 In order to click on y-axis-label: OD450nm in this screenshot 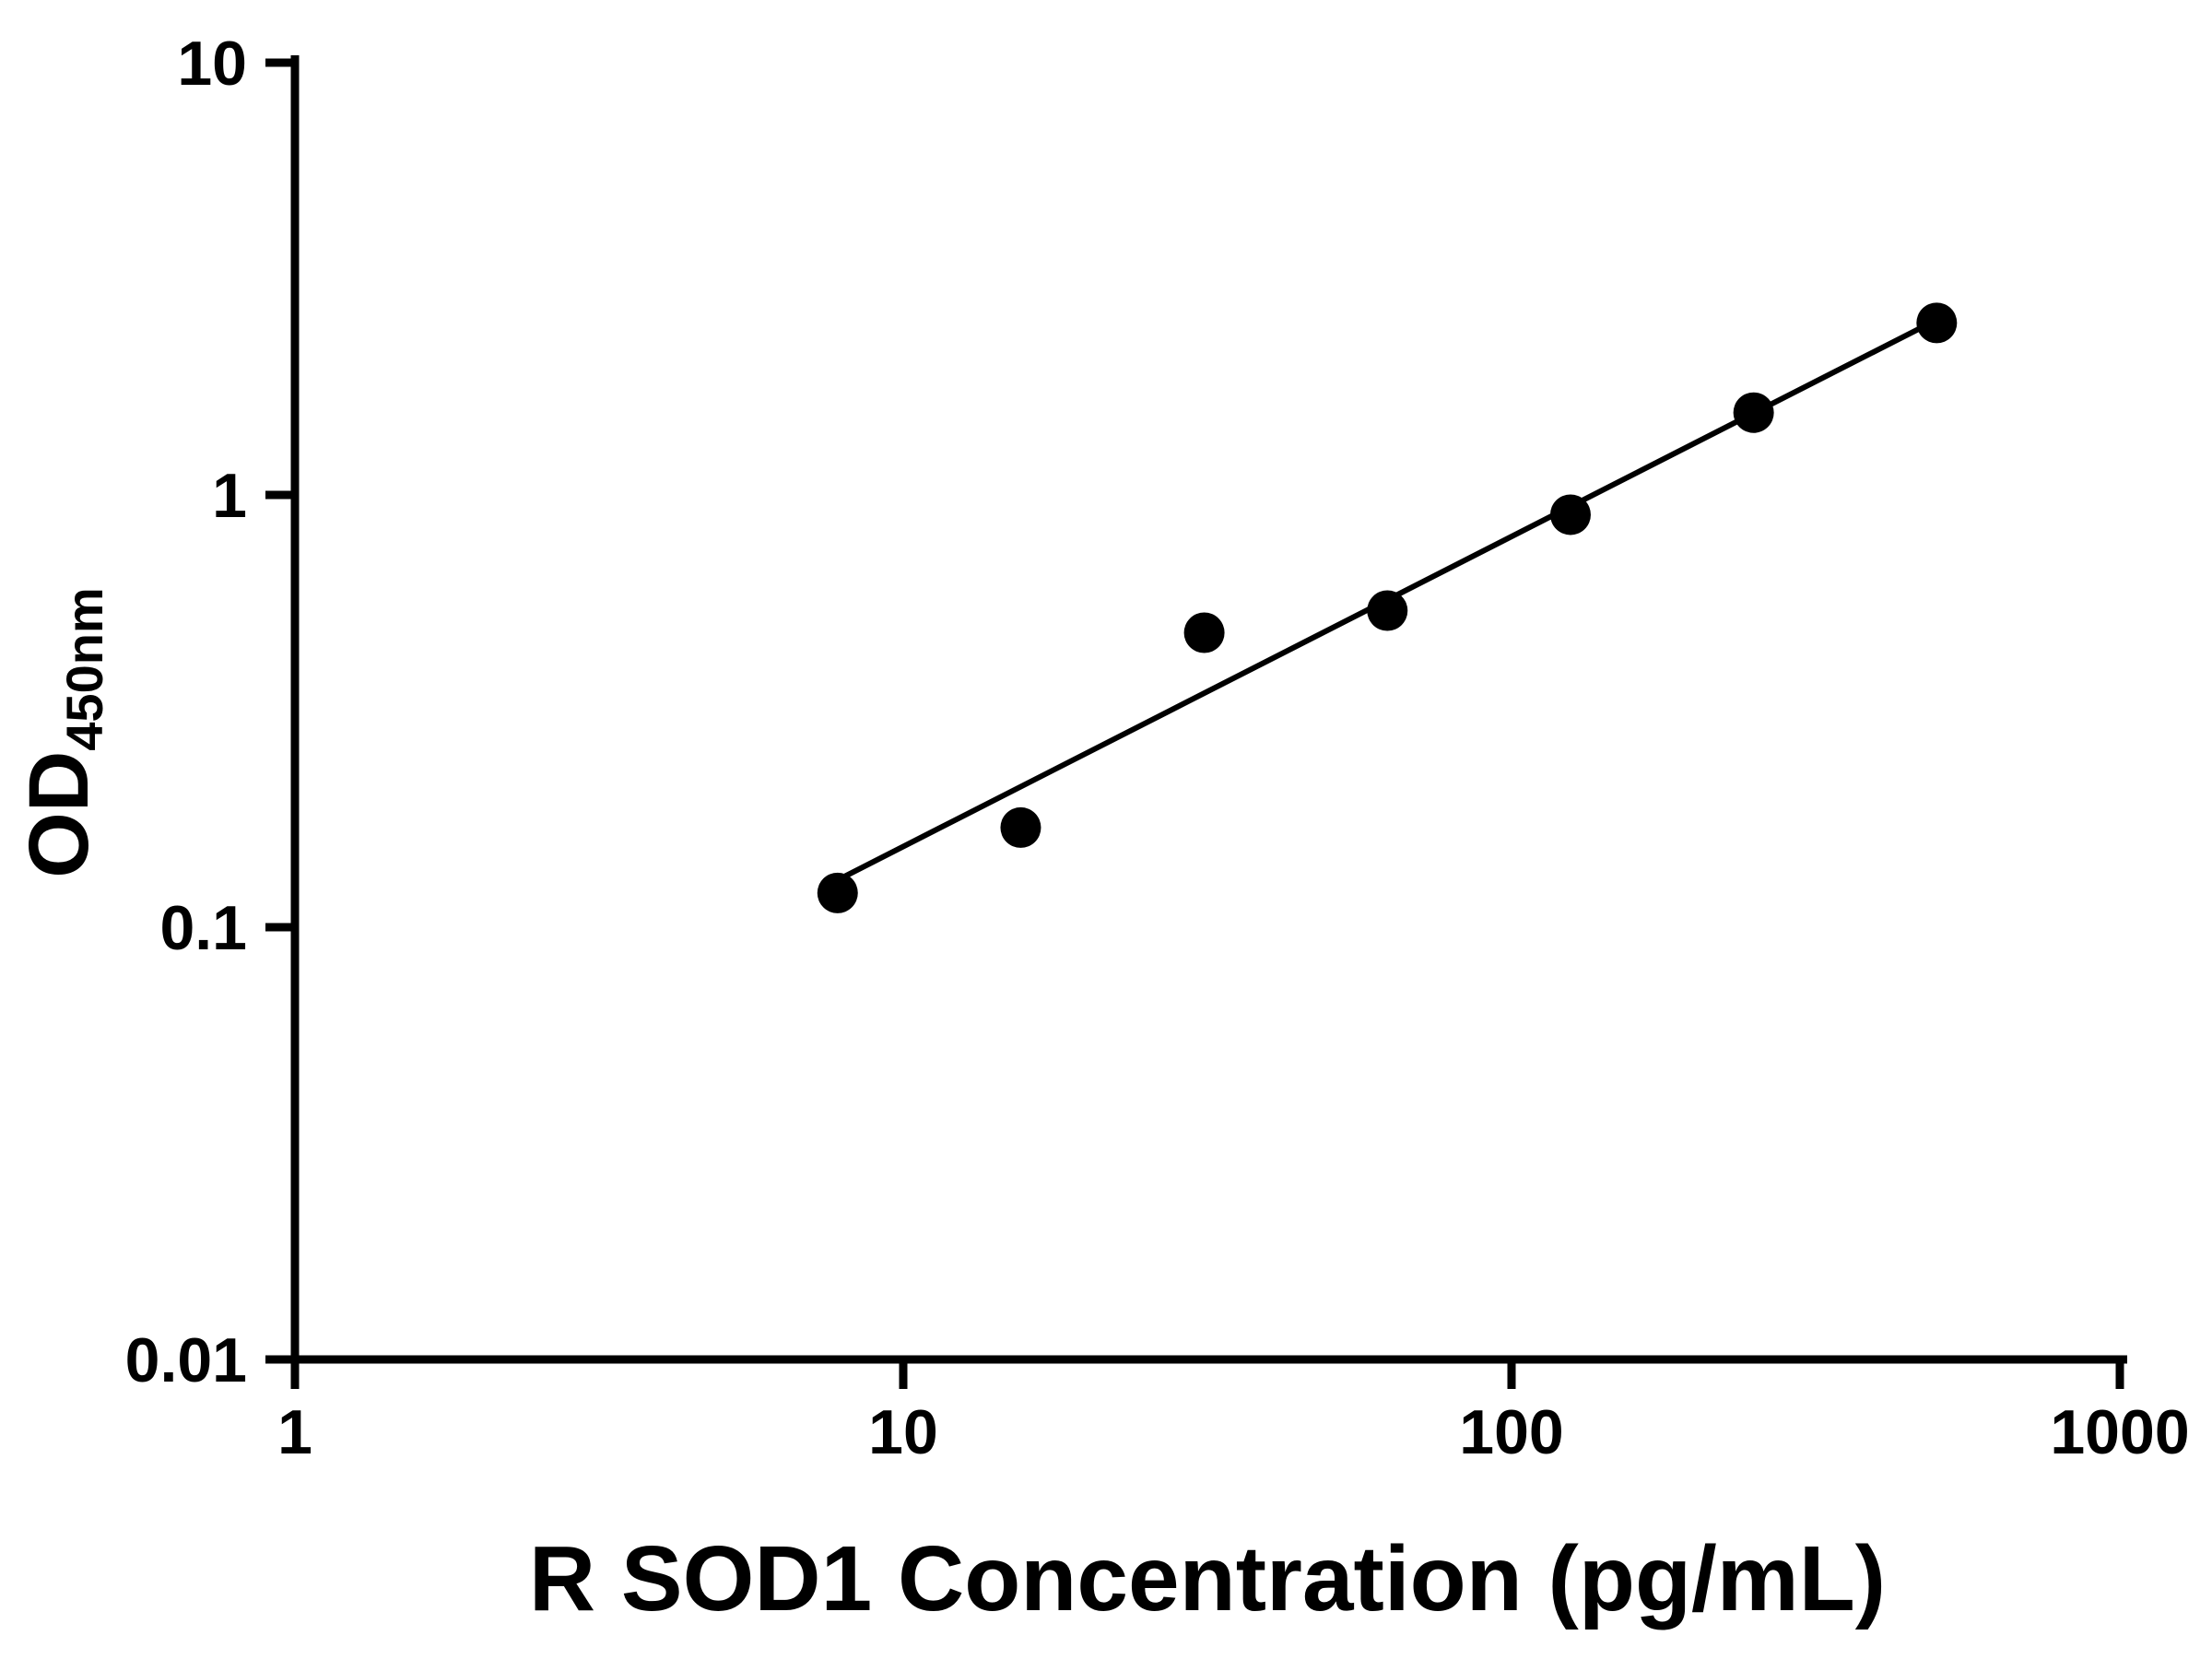, I will do `click(62, 732)`.